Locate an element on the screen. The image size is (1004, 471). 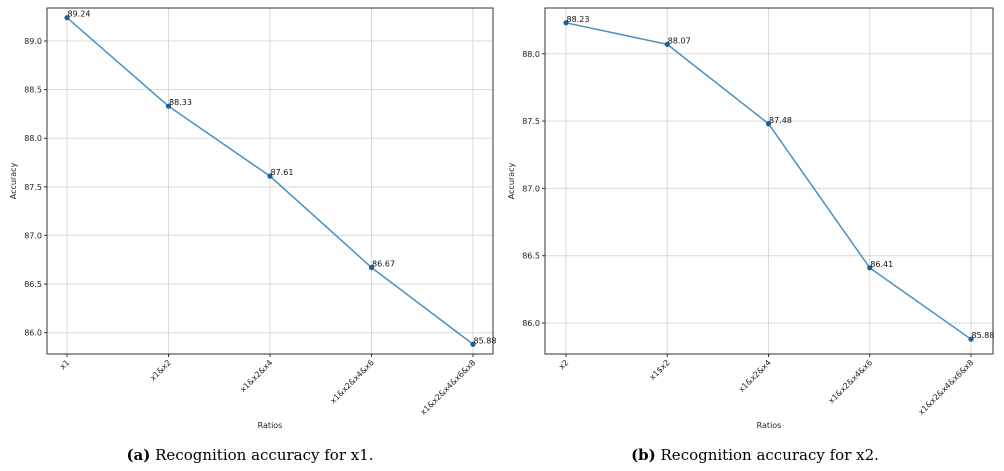
chart-a-data-label-4: 85.88 is located at coordinates (485, 340).